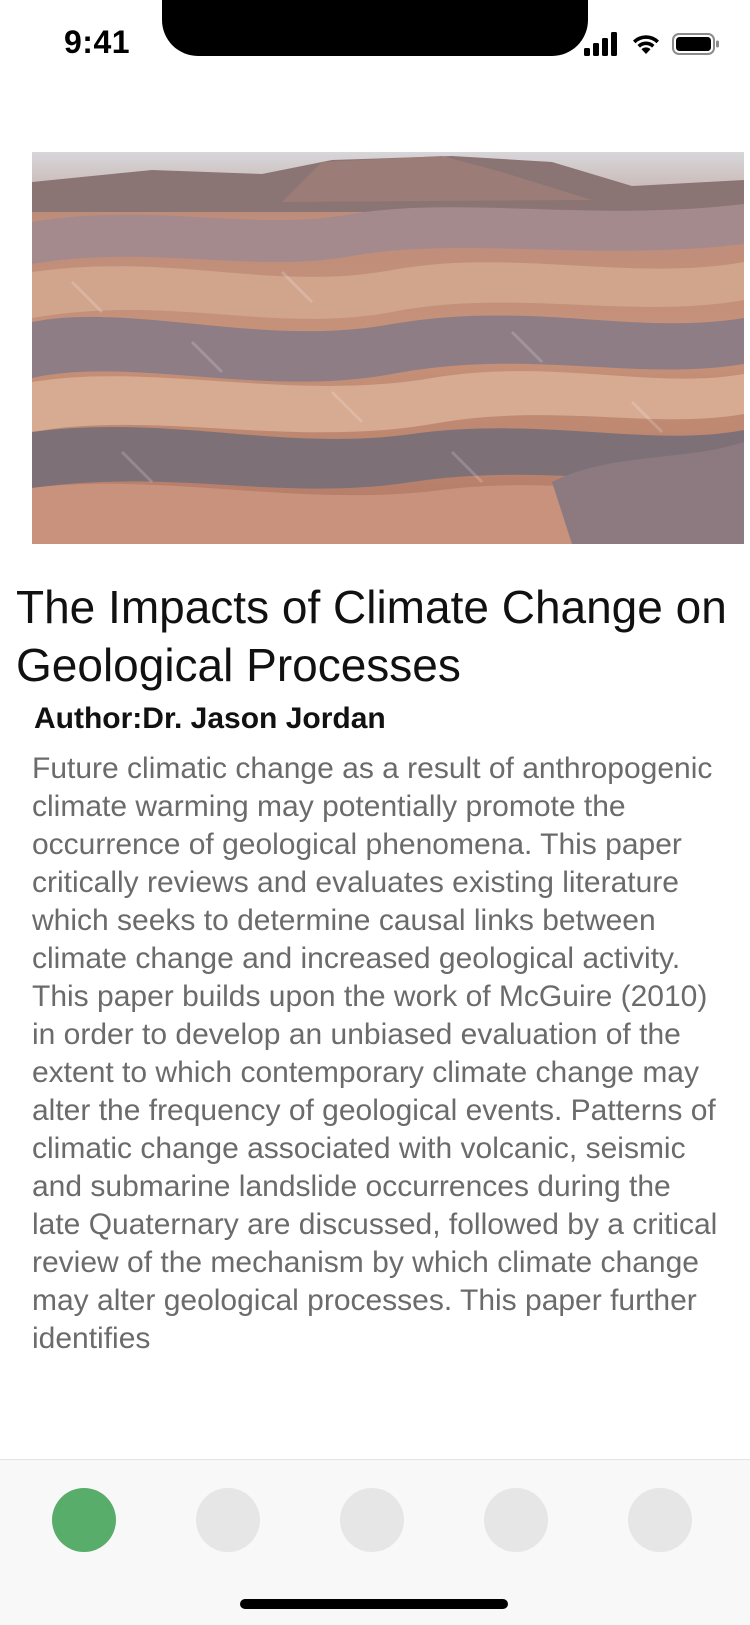  Describe the element at coordinates (375, 28) in the screenshot. I see `device-notch` at that location.